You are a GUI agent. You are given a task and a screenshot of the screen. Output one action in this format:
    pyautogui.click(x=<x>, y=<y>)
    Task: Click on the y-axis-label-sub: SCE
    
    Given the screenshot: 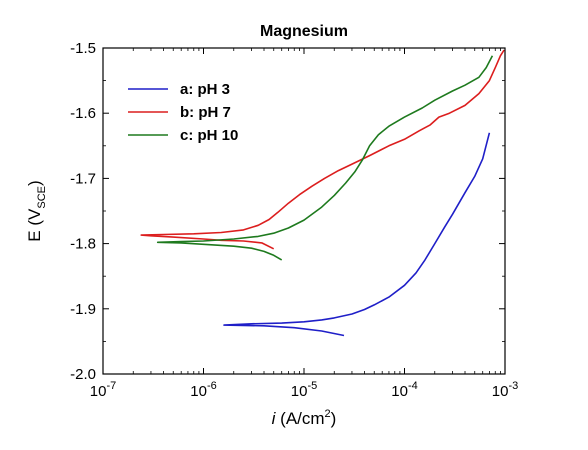 What is the action you would take?
    pyautogui.click(x=42, y=197)
    